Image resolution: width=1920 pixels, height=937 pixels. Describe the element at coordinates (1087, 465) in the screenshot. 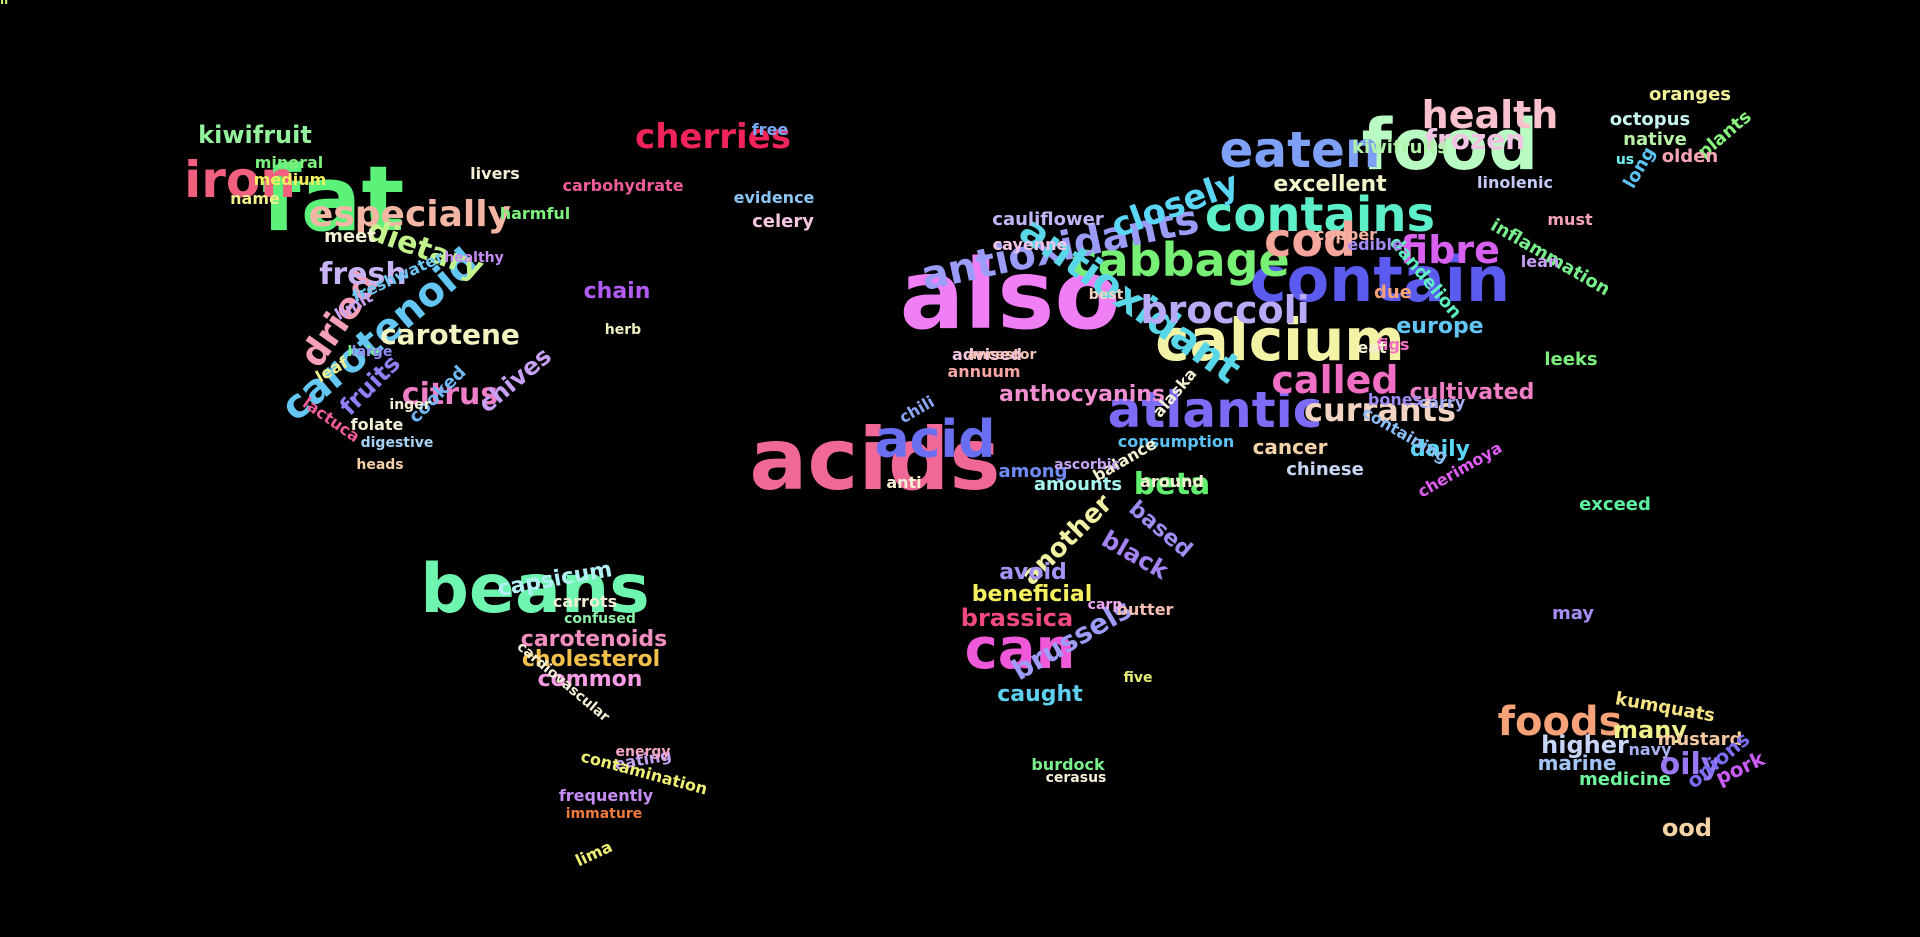

I see `cloud-word: ascorbic` at that location.